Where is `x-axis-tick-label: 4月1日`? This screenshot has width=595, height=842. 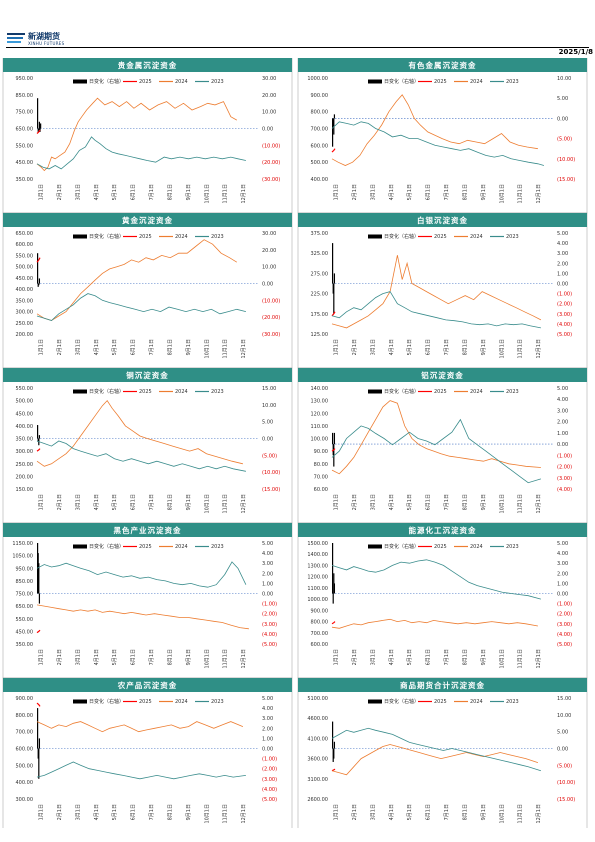 x-axis-tick-label: 4月1日 is located at coordinates (392, 347).